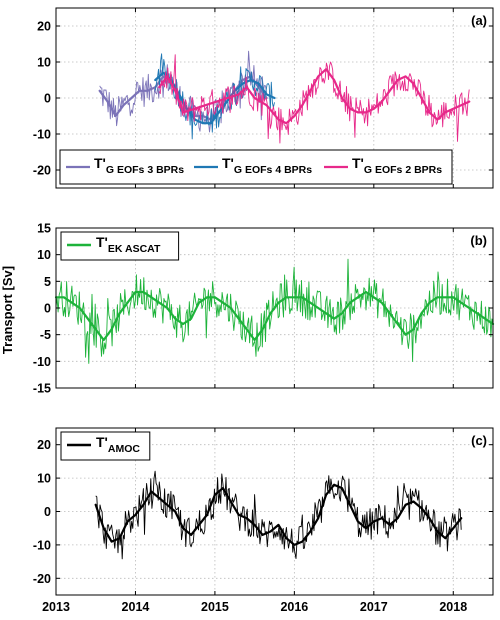 The height and width of the screenshot is (620, 500). What do you see at coordinates (215, 607) in the screenshot?
I see `x-tick-label: 2015` at bounding box center [215, 607].